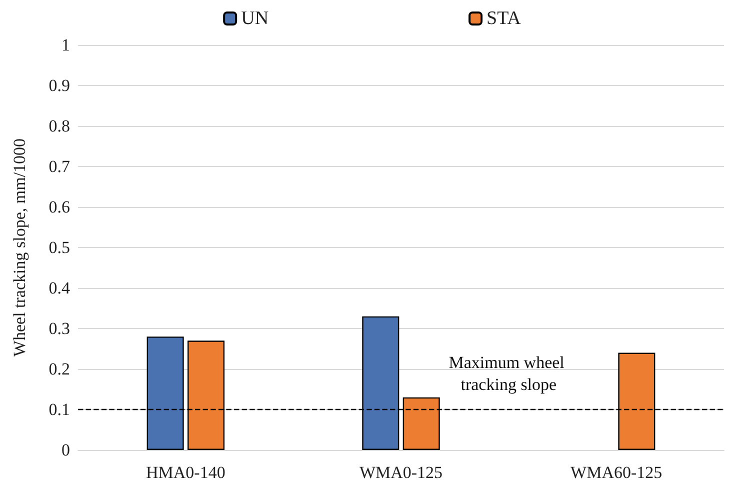 This screenshot has height=490, width=744. Describe the element at coordinates (59, 247) in the screenshot. I see `y-tick-label: 0.5` at that location.